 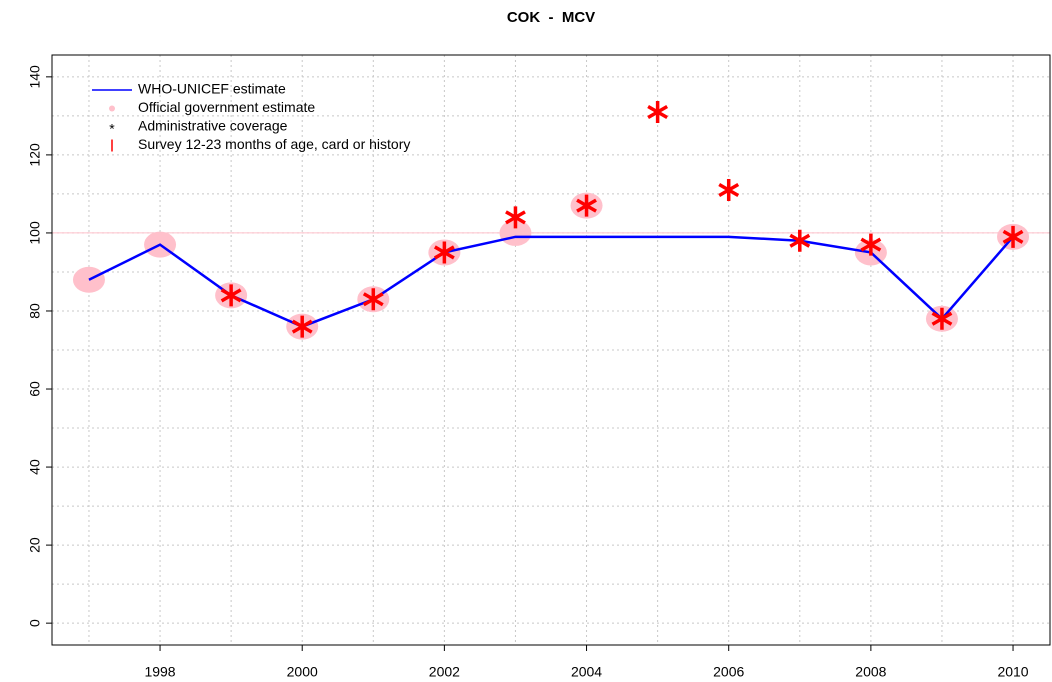 What do you see at coordinates (112, 108) in the screenshot?
I see `legend-swatch` at bounding box center [112, 108].